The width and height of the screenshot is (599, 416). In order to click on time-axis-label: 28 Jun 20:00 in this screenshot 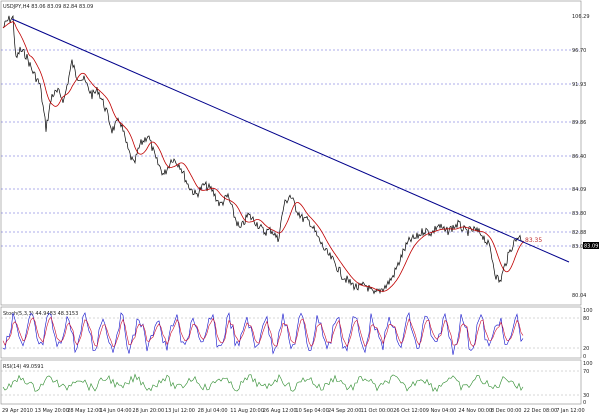, I will do `click(148, 411)`.